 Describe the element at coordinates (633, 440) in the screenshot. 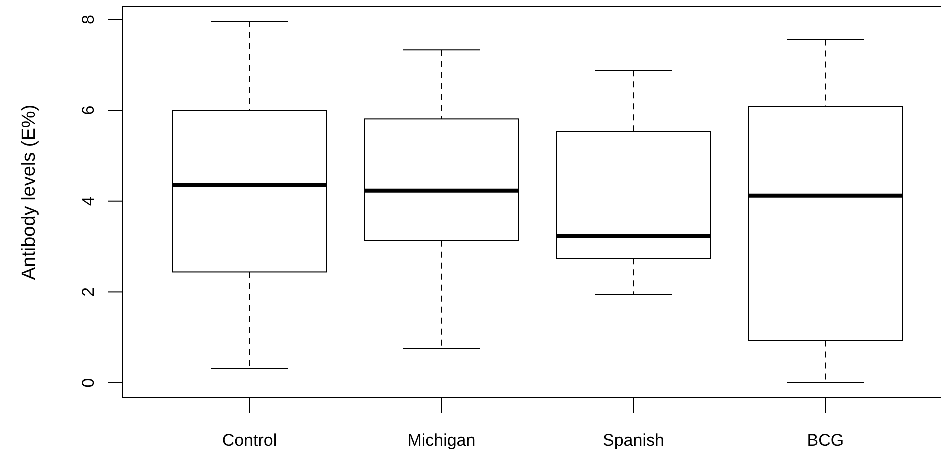

I see `x-tick-label: Spanish` at that location.